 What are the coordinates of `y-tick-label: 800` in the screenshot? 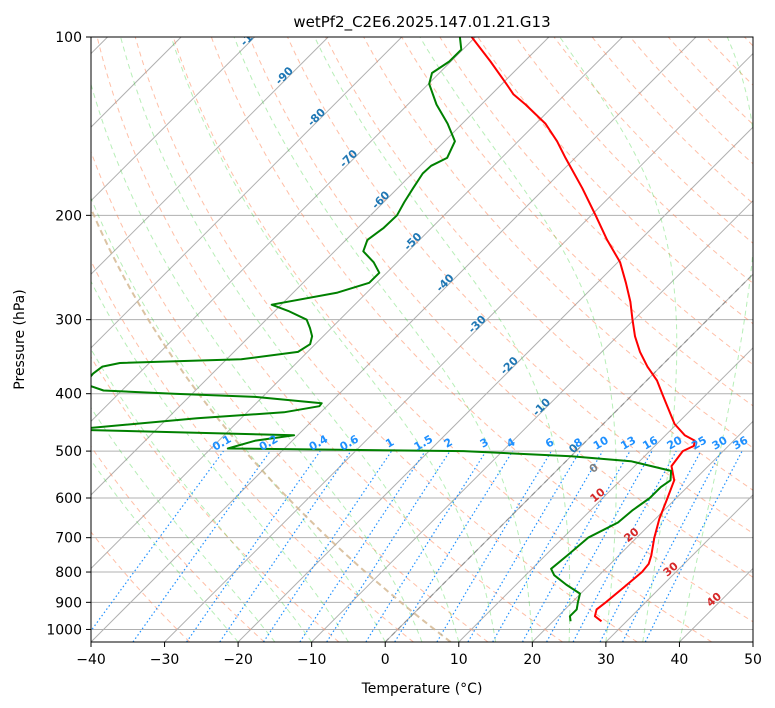 It's located at (68, 573).